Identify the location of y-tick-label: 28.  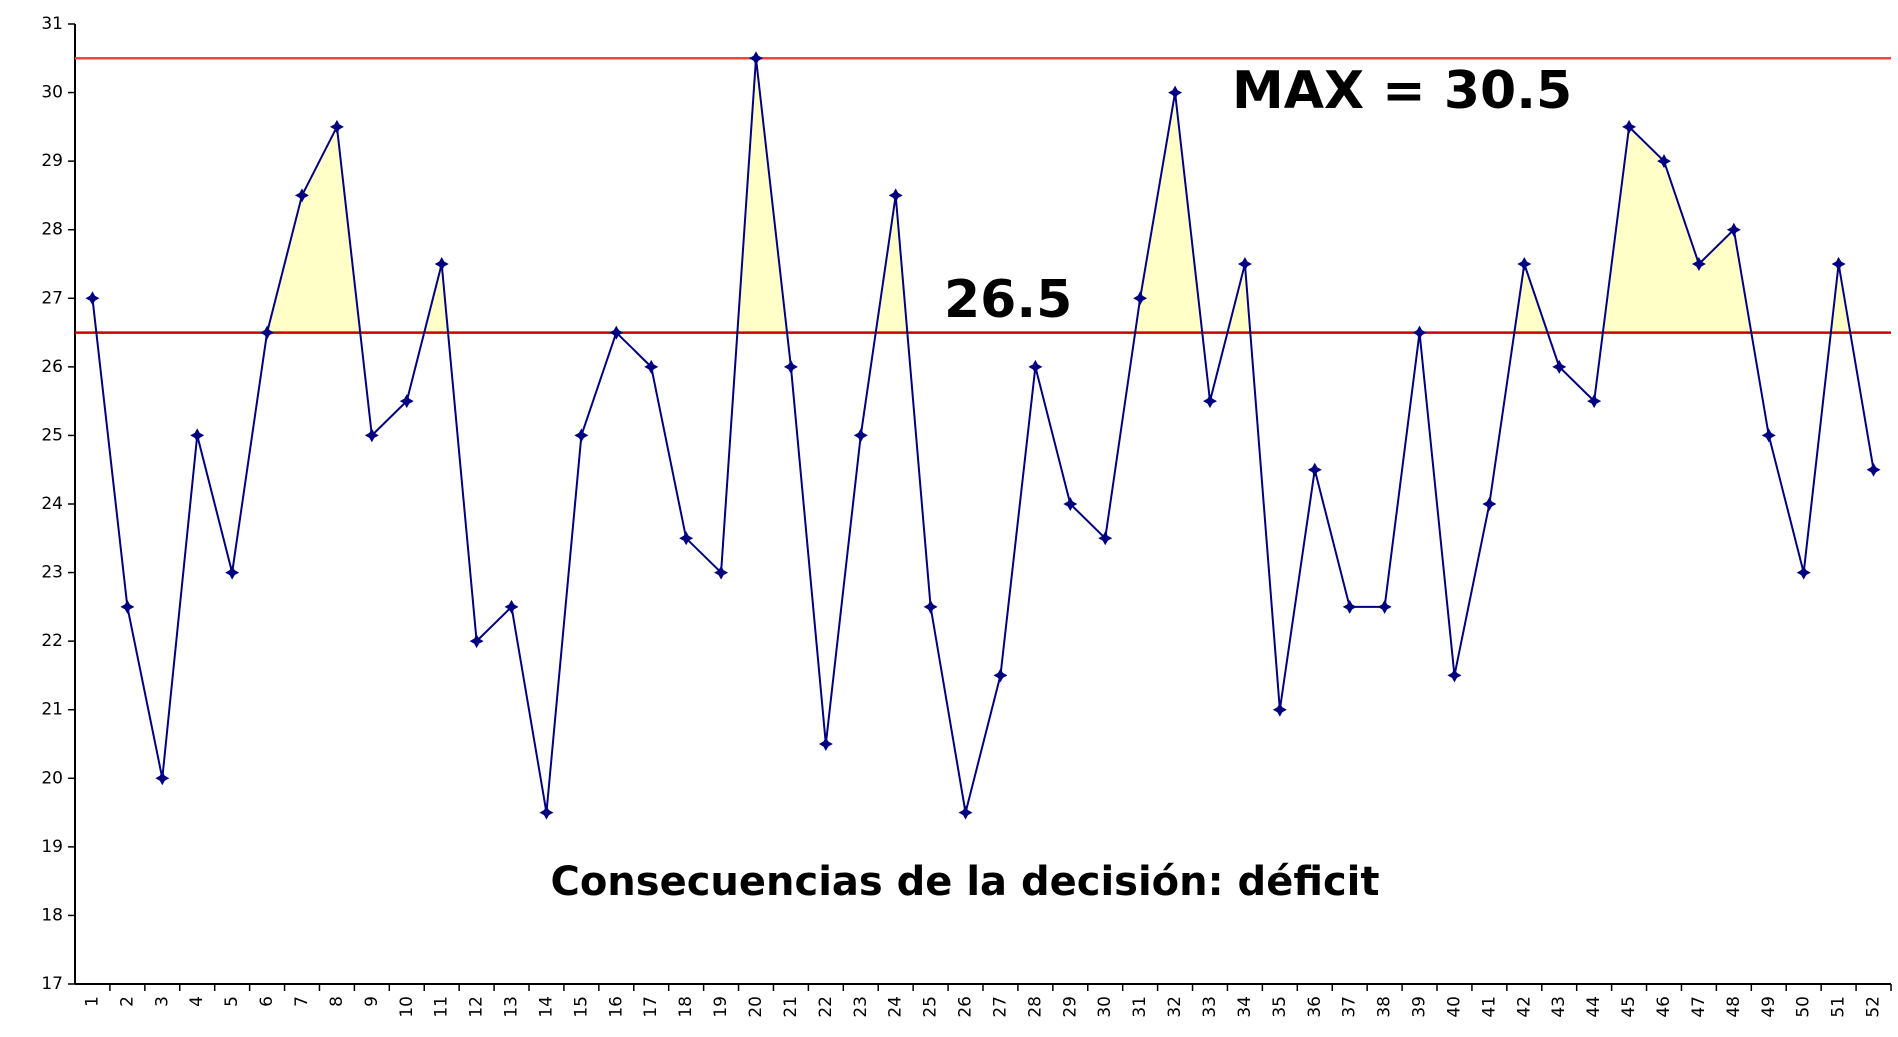
(52, 230).